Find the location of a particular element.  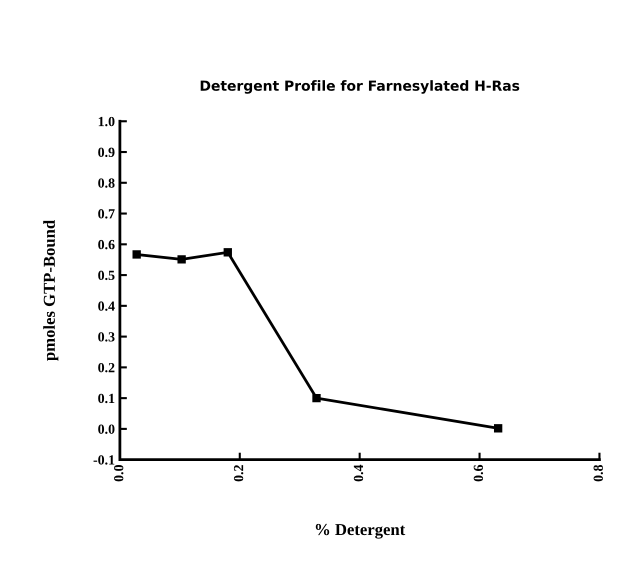

y-tick-label: 0.0 is located at coordinates (106, 429).